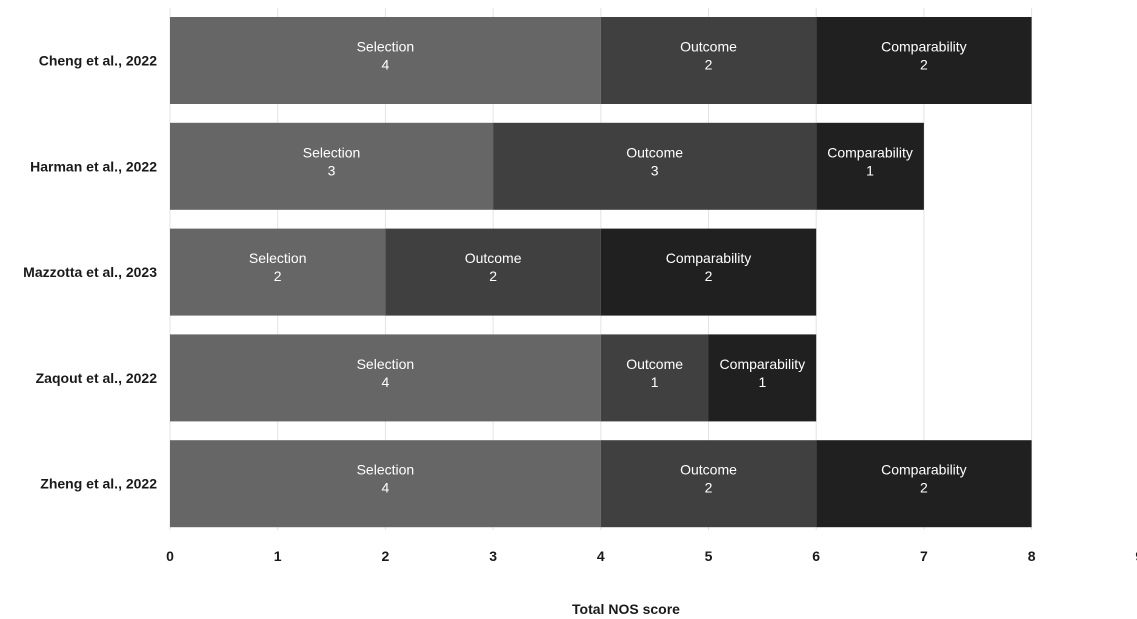  Describe the element at coordinates (493, 556) in the screenshot. I see `x-tick-label: 3` at that location.